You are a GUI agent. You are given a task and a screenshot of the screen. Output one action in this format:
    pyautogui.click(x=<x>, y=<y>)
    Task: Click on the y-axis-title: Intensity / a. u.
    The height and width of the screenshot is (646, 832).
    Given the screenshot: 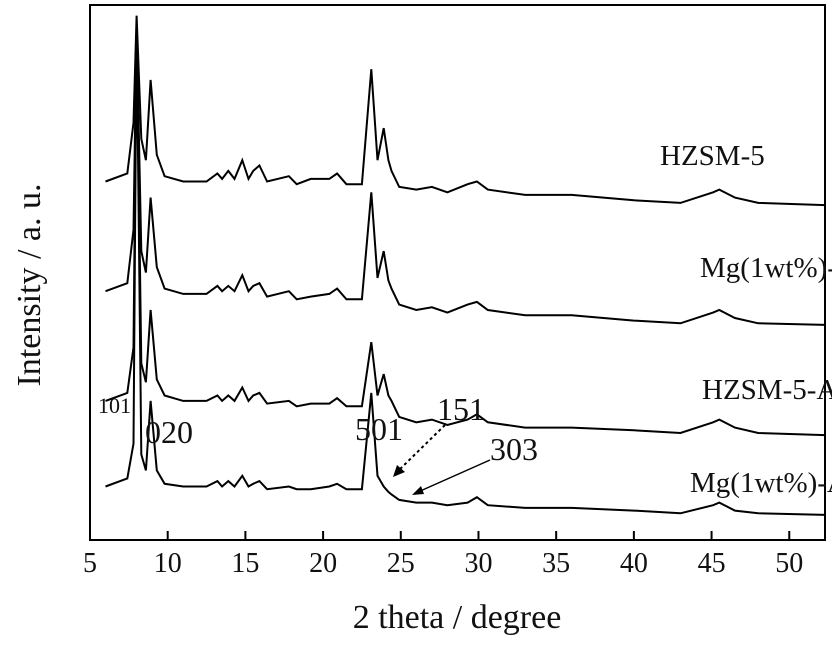 What is the action you would take?
    pyautogui.click(x=29, y=284)
    